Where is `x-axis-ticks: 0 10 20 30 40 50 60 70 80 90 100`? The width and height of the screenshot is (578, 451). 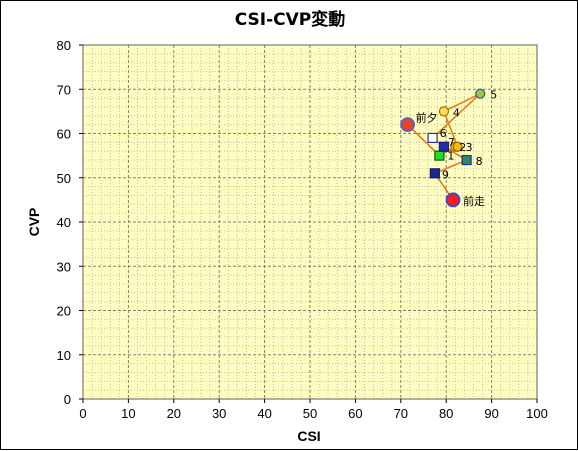 x-axis-ticks: 0 10 20 30 40 50 60 70 80 90 100 is located at coordinates (313, 410).